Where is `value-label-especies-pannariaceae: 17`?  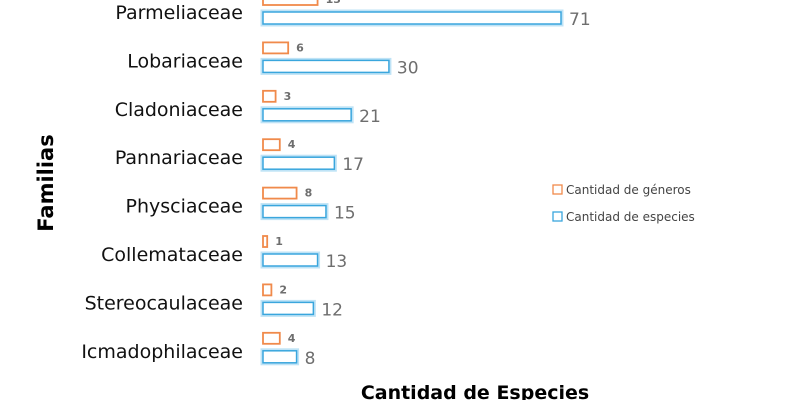 value-label-especies-pannariaceae: 17 is located at coordinates (353, 165).